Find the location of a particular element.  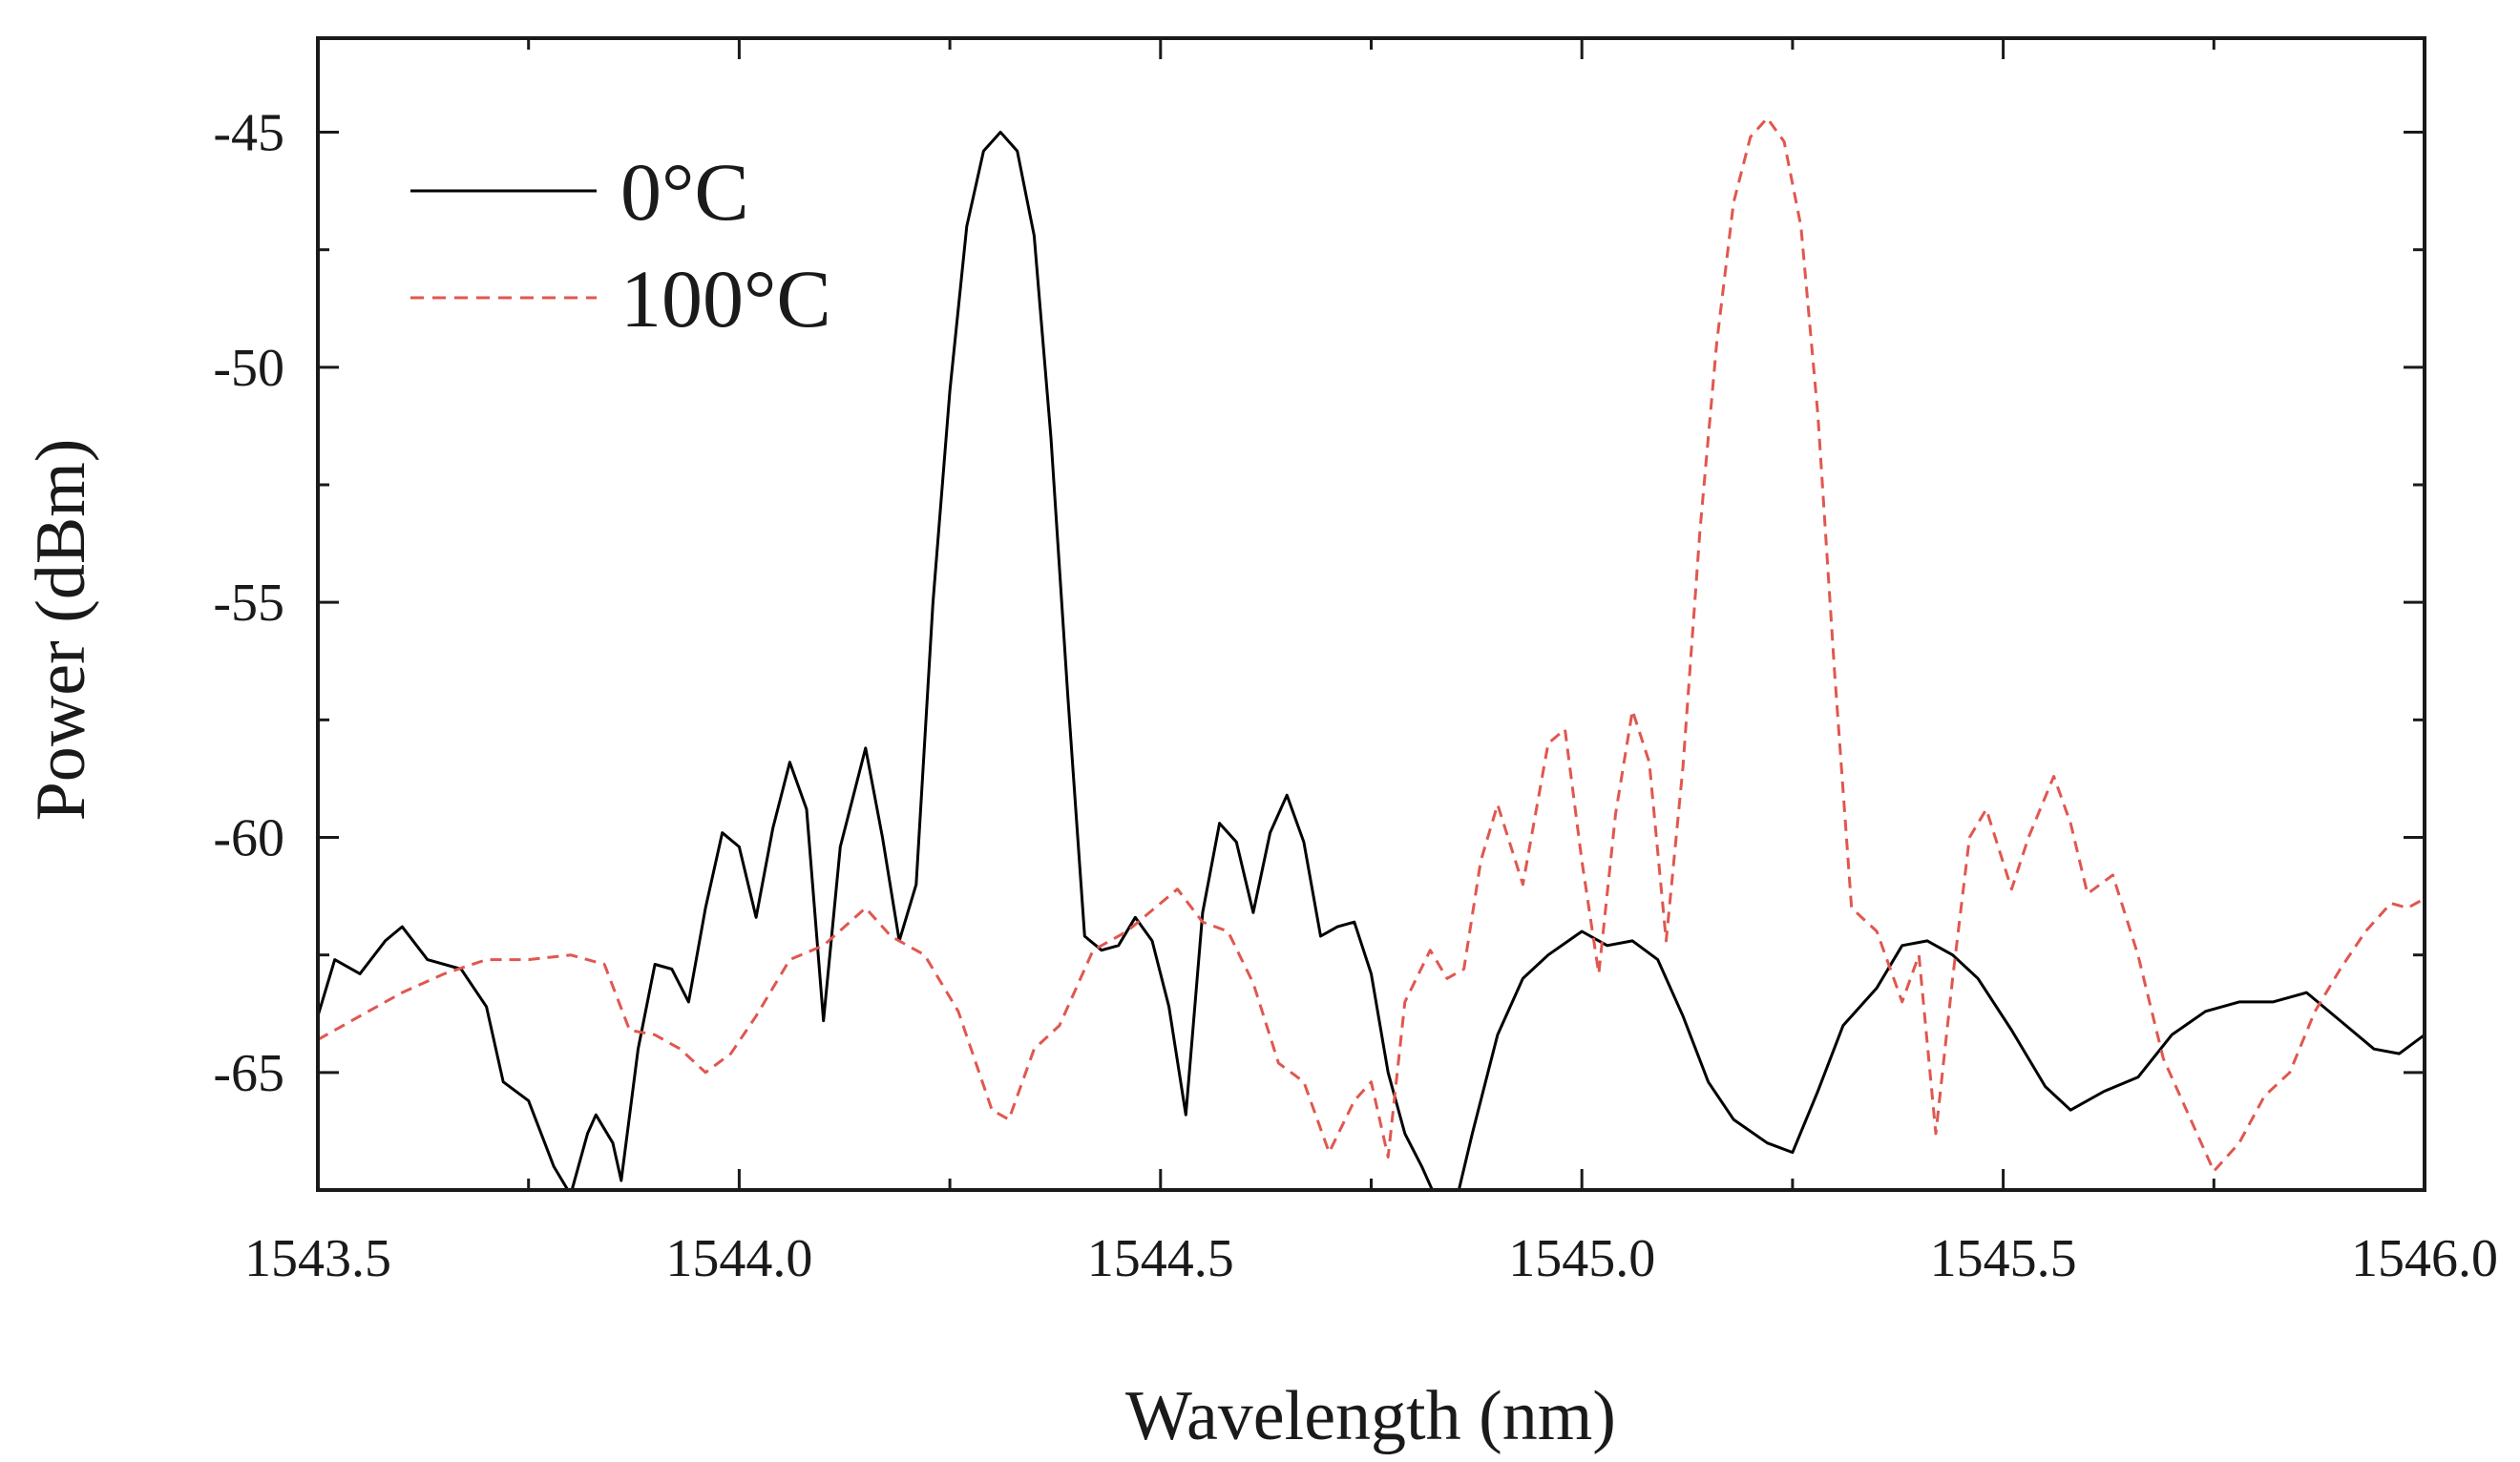

x-tick-label: 1543.5 is located at coordinates (318, 1258).